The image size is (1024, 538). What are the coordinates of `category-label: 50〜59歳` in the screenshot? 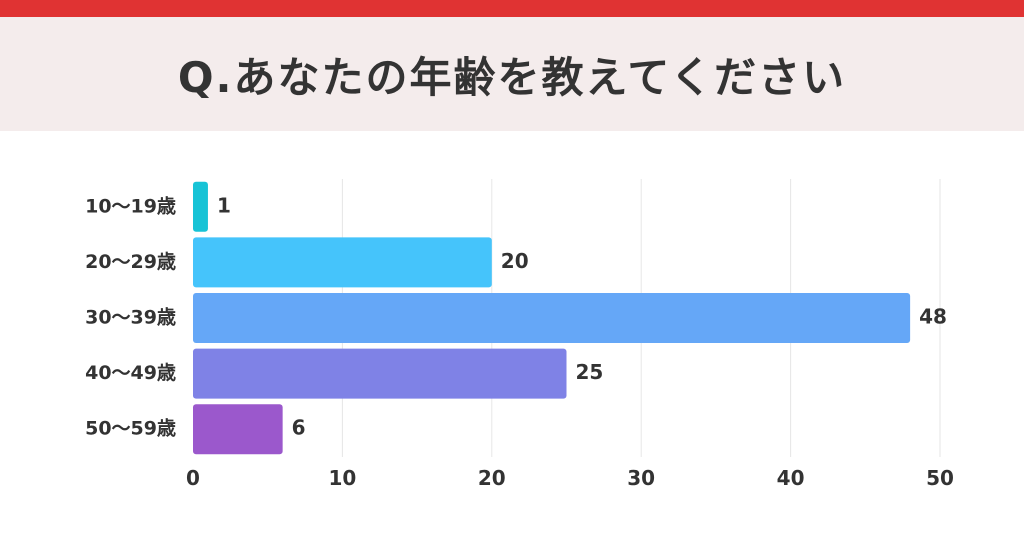 It's located at (130, 429).